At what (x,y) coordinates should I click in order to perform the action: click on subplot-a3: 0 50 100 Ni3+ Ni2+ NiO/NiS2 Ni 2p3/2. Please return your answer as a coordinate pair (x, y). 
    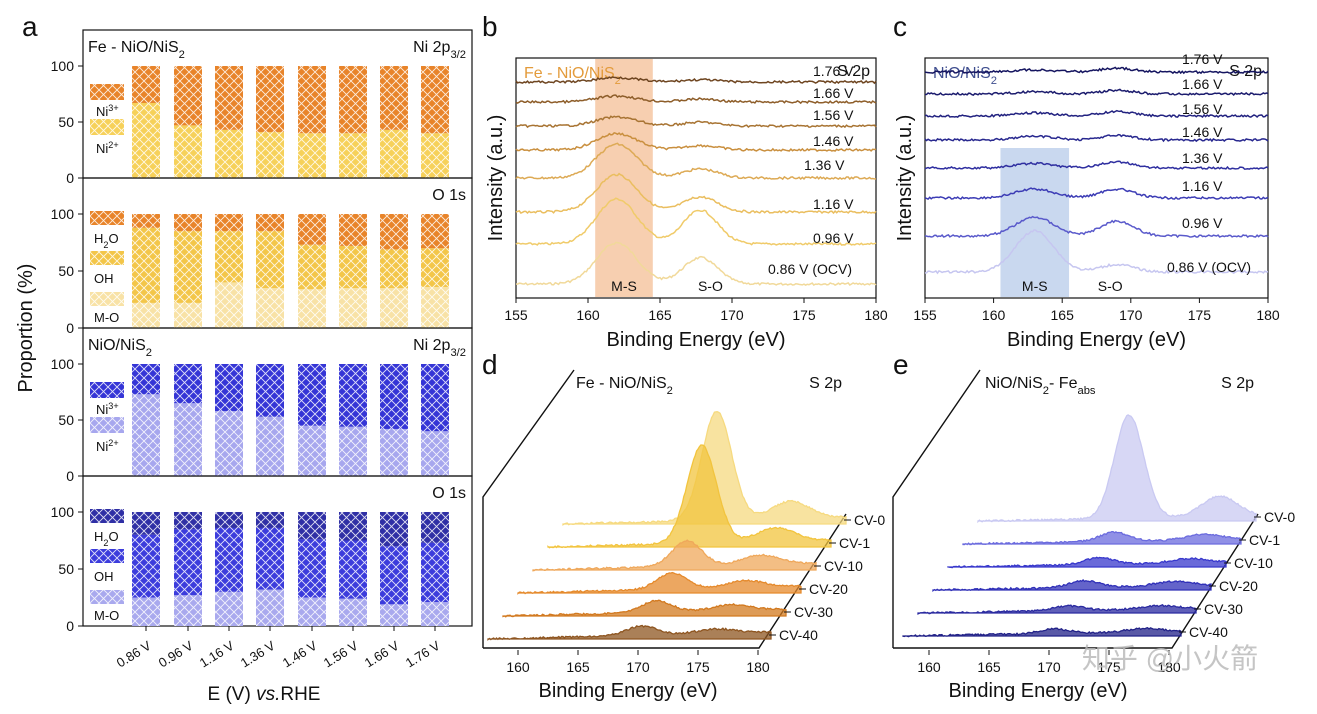
    Looking at the image, I should click on (262, 405).